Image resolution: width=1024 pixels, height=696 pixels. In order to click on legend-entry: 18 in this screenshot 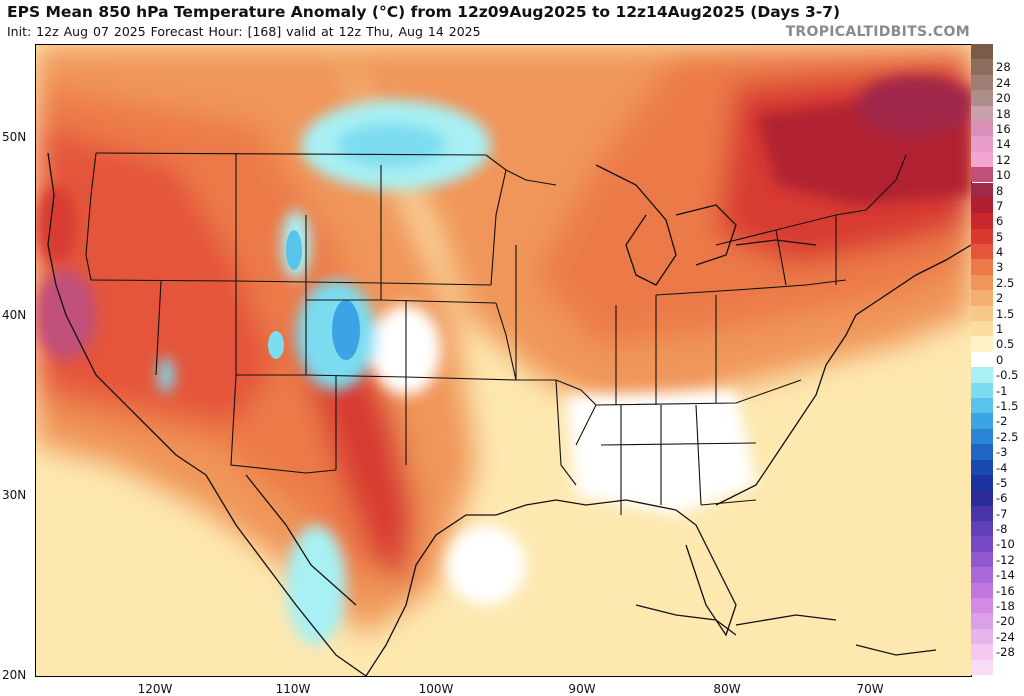, I will do `click(997, 113)`.